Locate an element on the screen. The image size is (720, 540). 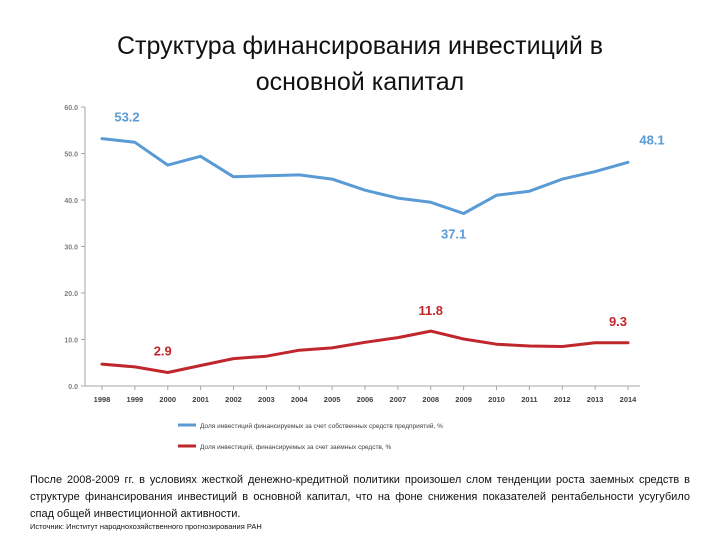
y-tick-label: 50.0 is located at coordinates (71, 155).